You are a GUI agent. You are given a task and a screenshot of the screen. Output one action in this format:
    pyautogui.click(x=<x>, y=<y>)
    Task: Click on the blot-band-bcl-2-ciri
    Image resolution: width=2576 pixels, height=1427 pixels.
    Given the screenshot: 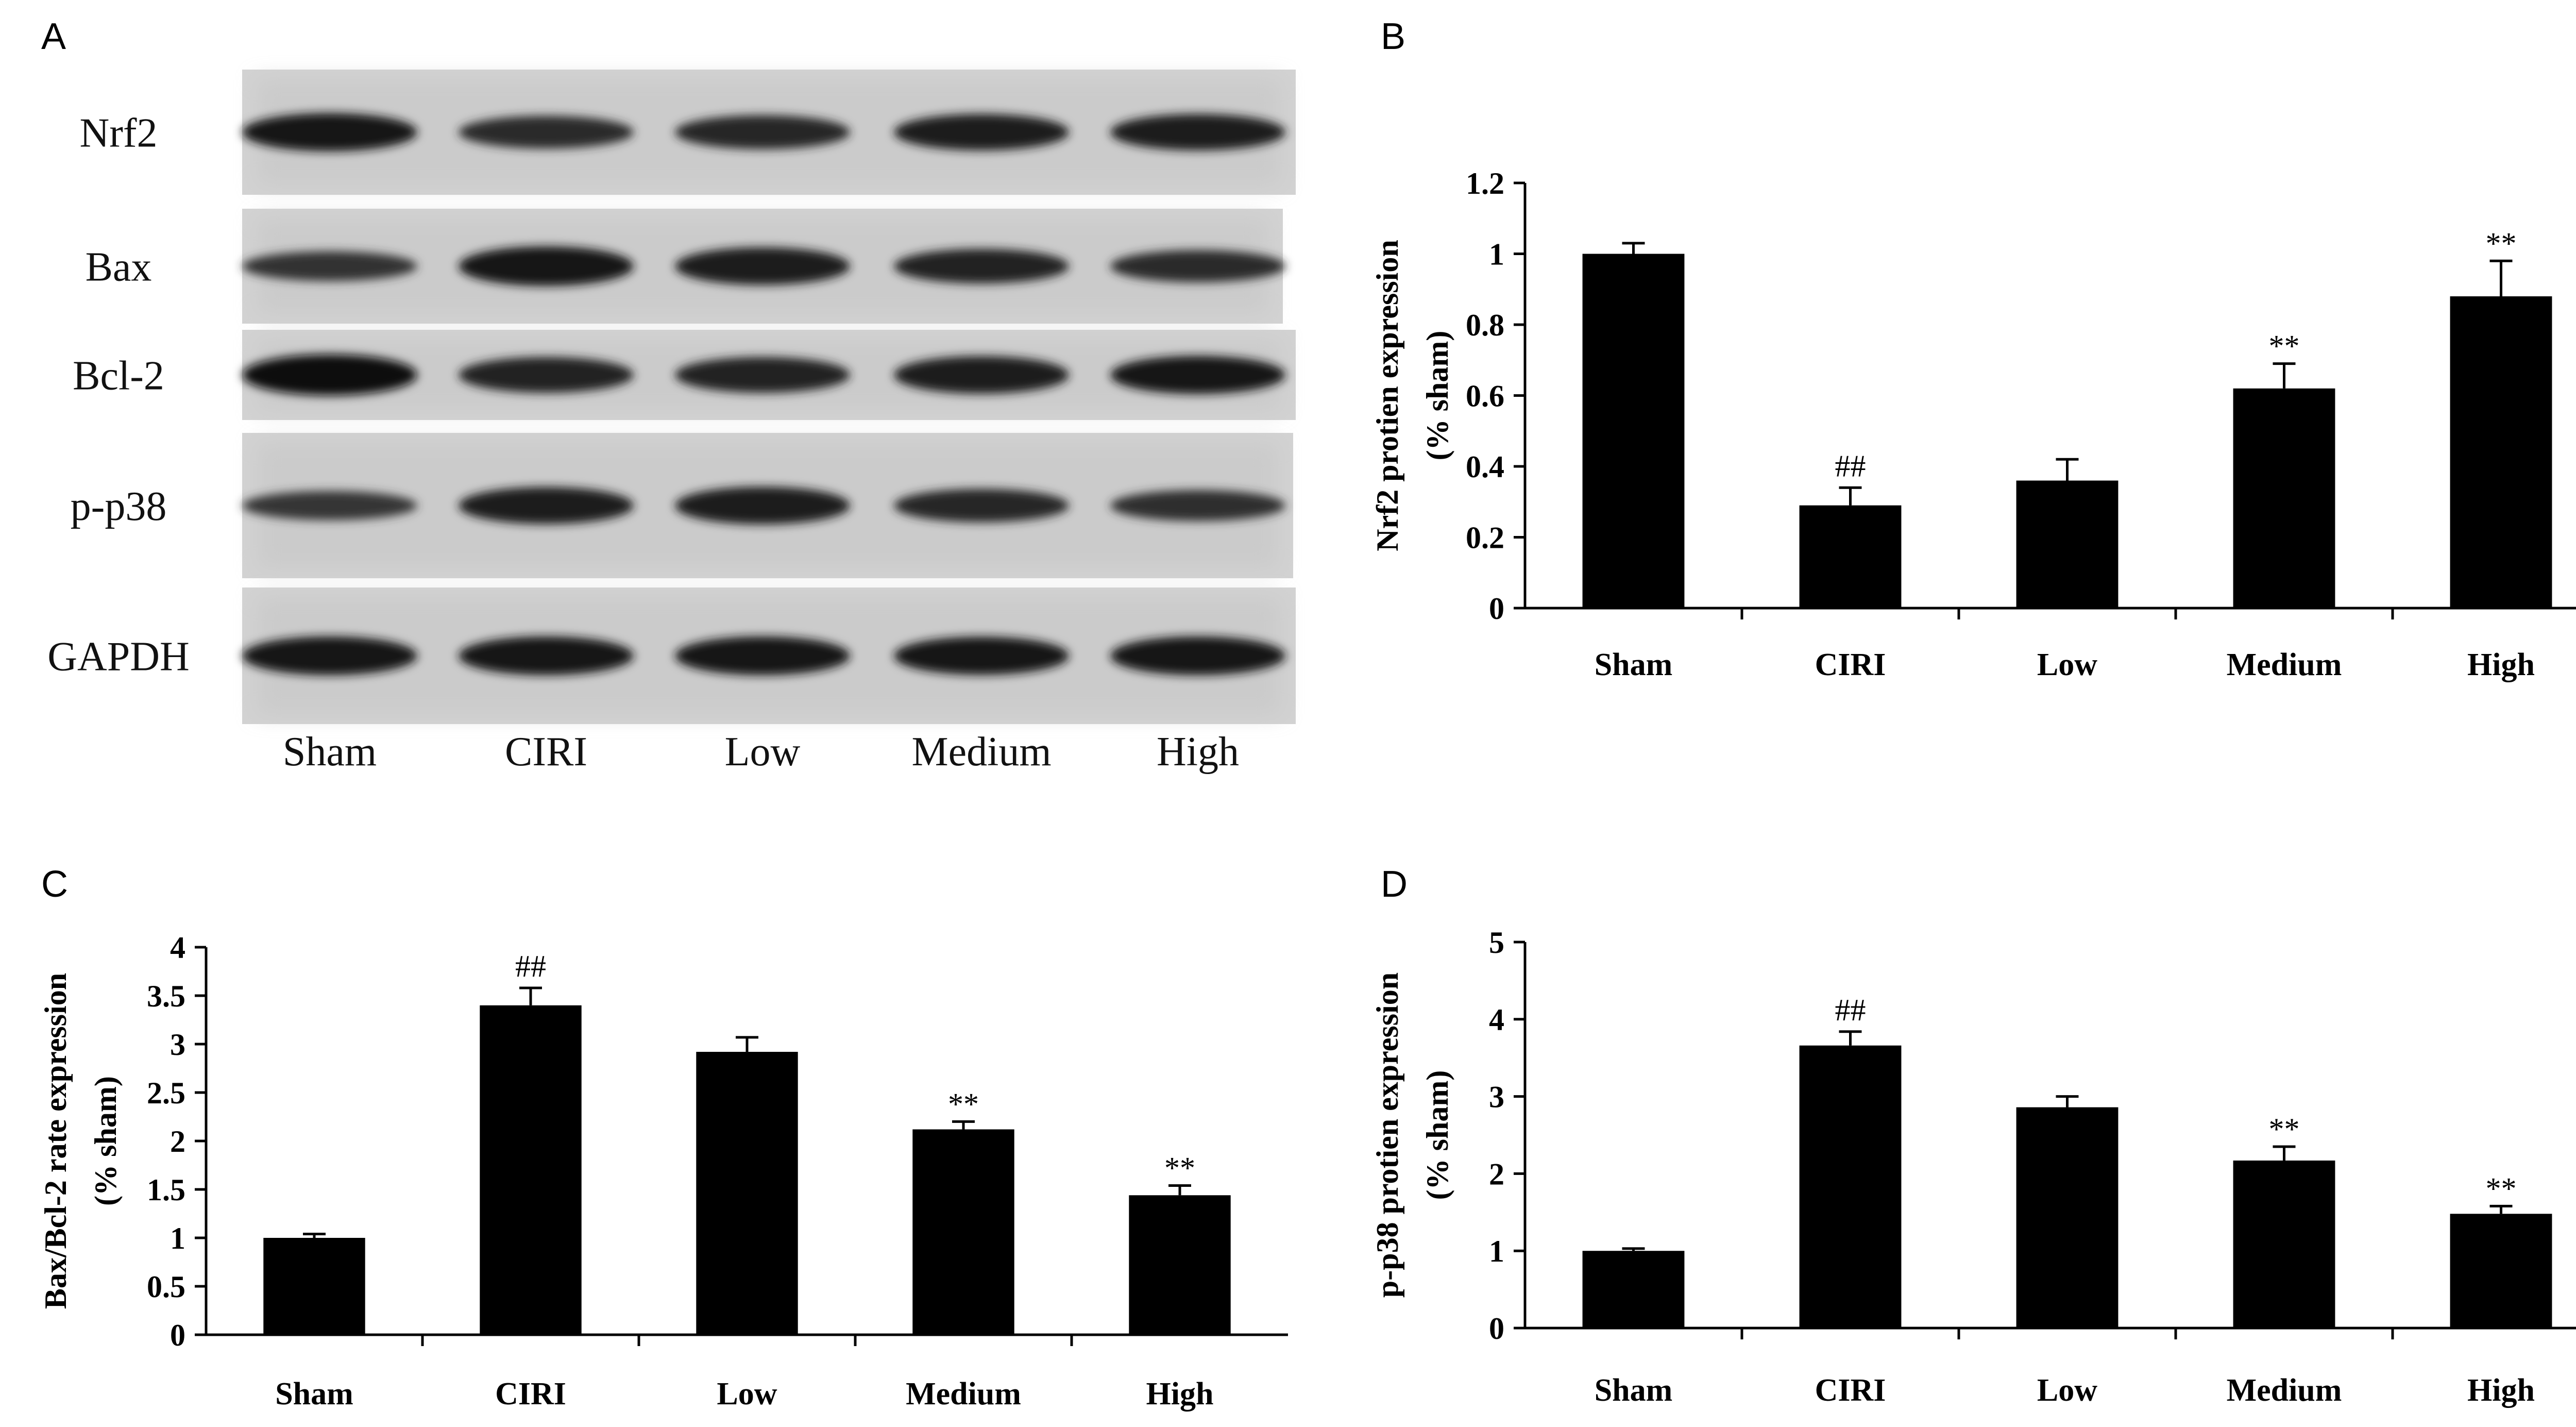 What is the action you would take?
    pyautogui.click(x=546, y=375)
    